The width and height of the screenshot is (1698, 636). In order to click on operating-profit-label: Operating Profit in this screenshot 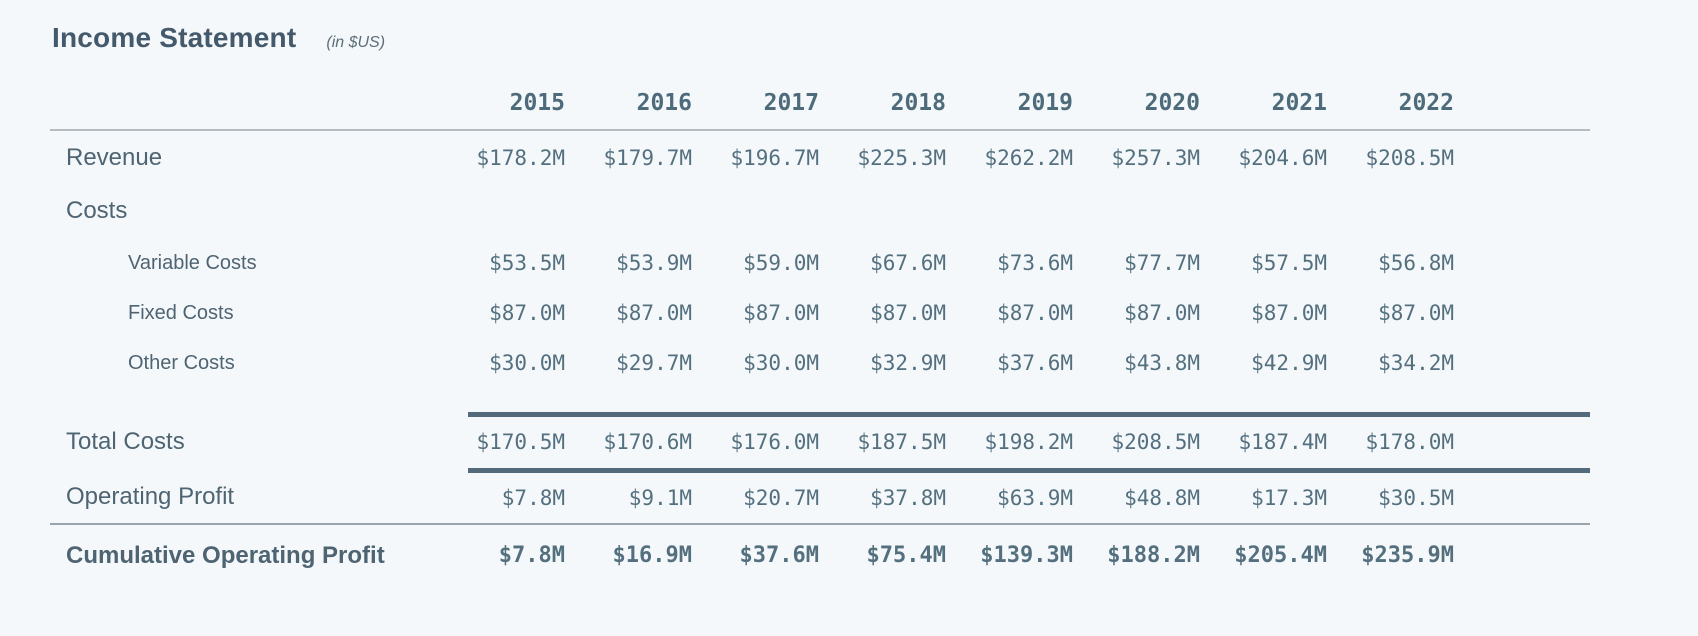, I will do `click(150, 496)`.